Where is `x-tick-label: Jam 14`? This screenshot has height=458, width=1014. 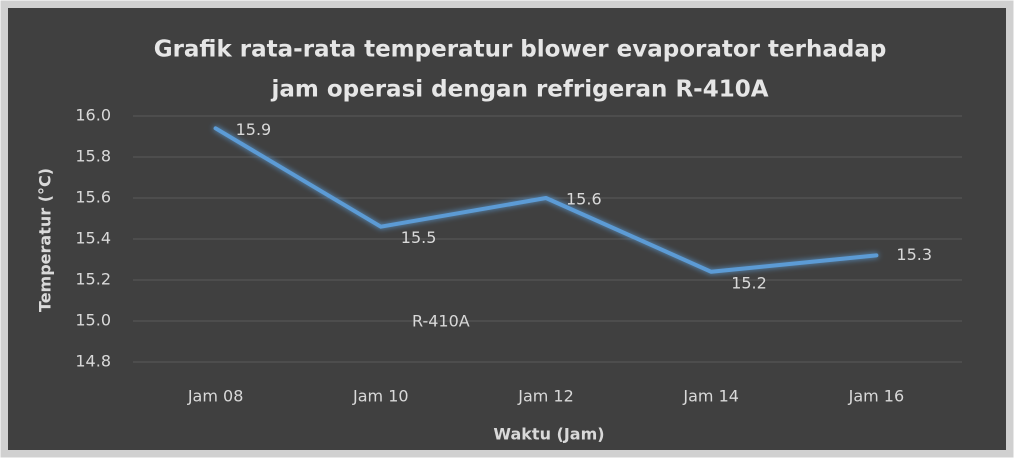 x-tick-label: Jam 14 is located at coordinates (710, 396).